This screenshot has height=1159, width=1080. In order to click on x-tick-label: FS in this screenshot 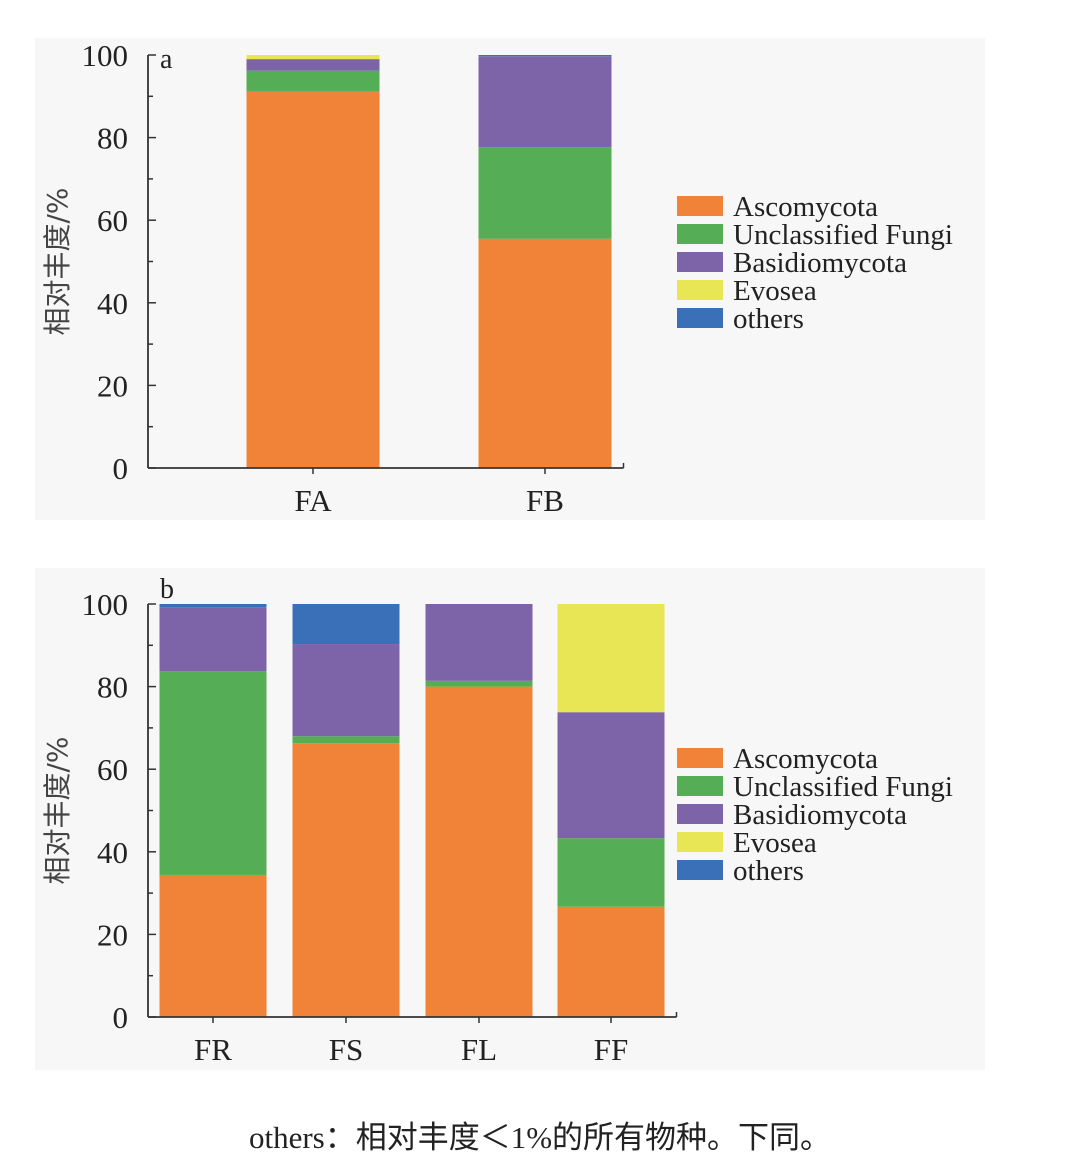, I will do `click(346, 1049)`.